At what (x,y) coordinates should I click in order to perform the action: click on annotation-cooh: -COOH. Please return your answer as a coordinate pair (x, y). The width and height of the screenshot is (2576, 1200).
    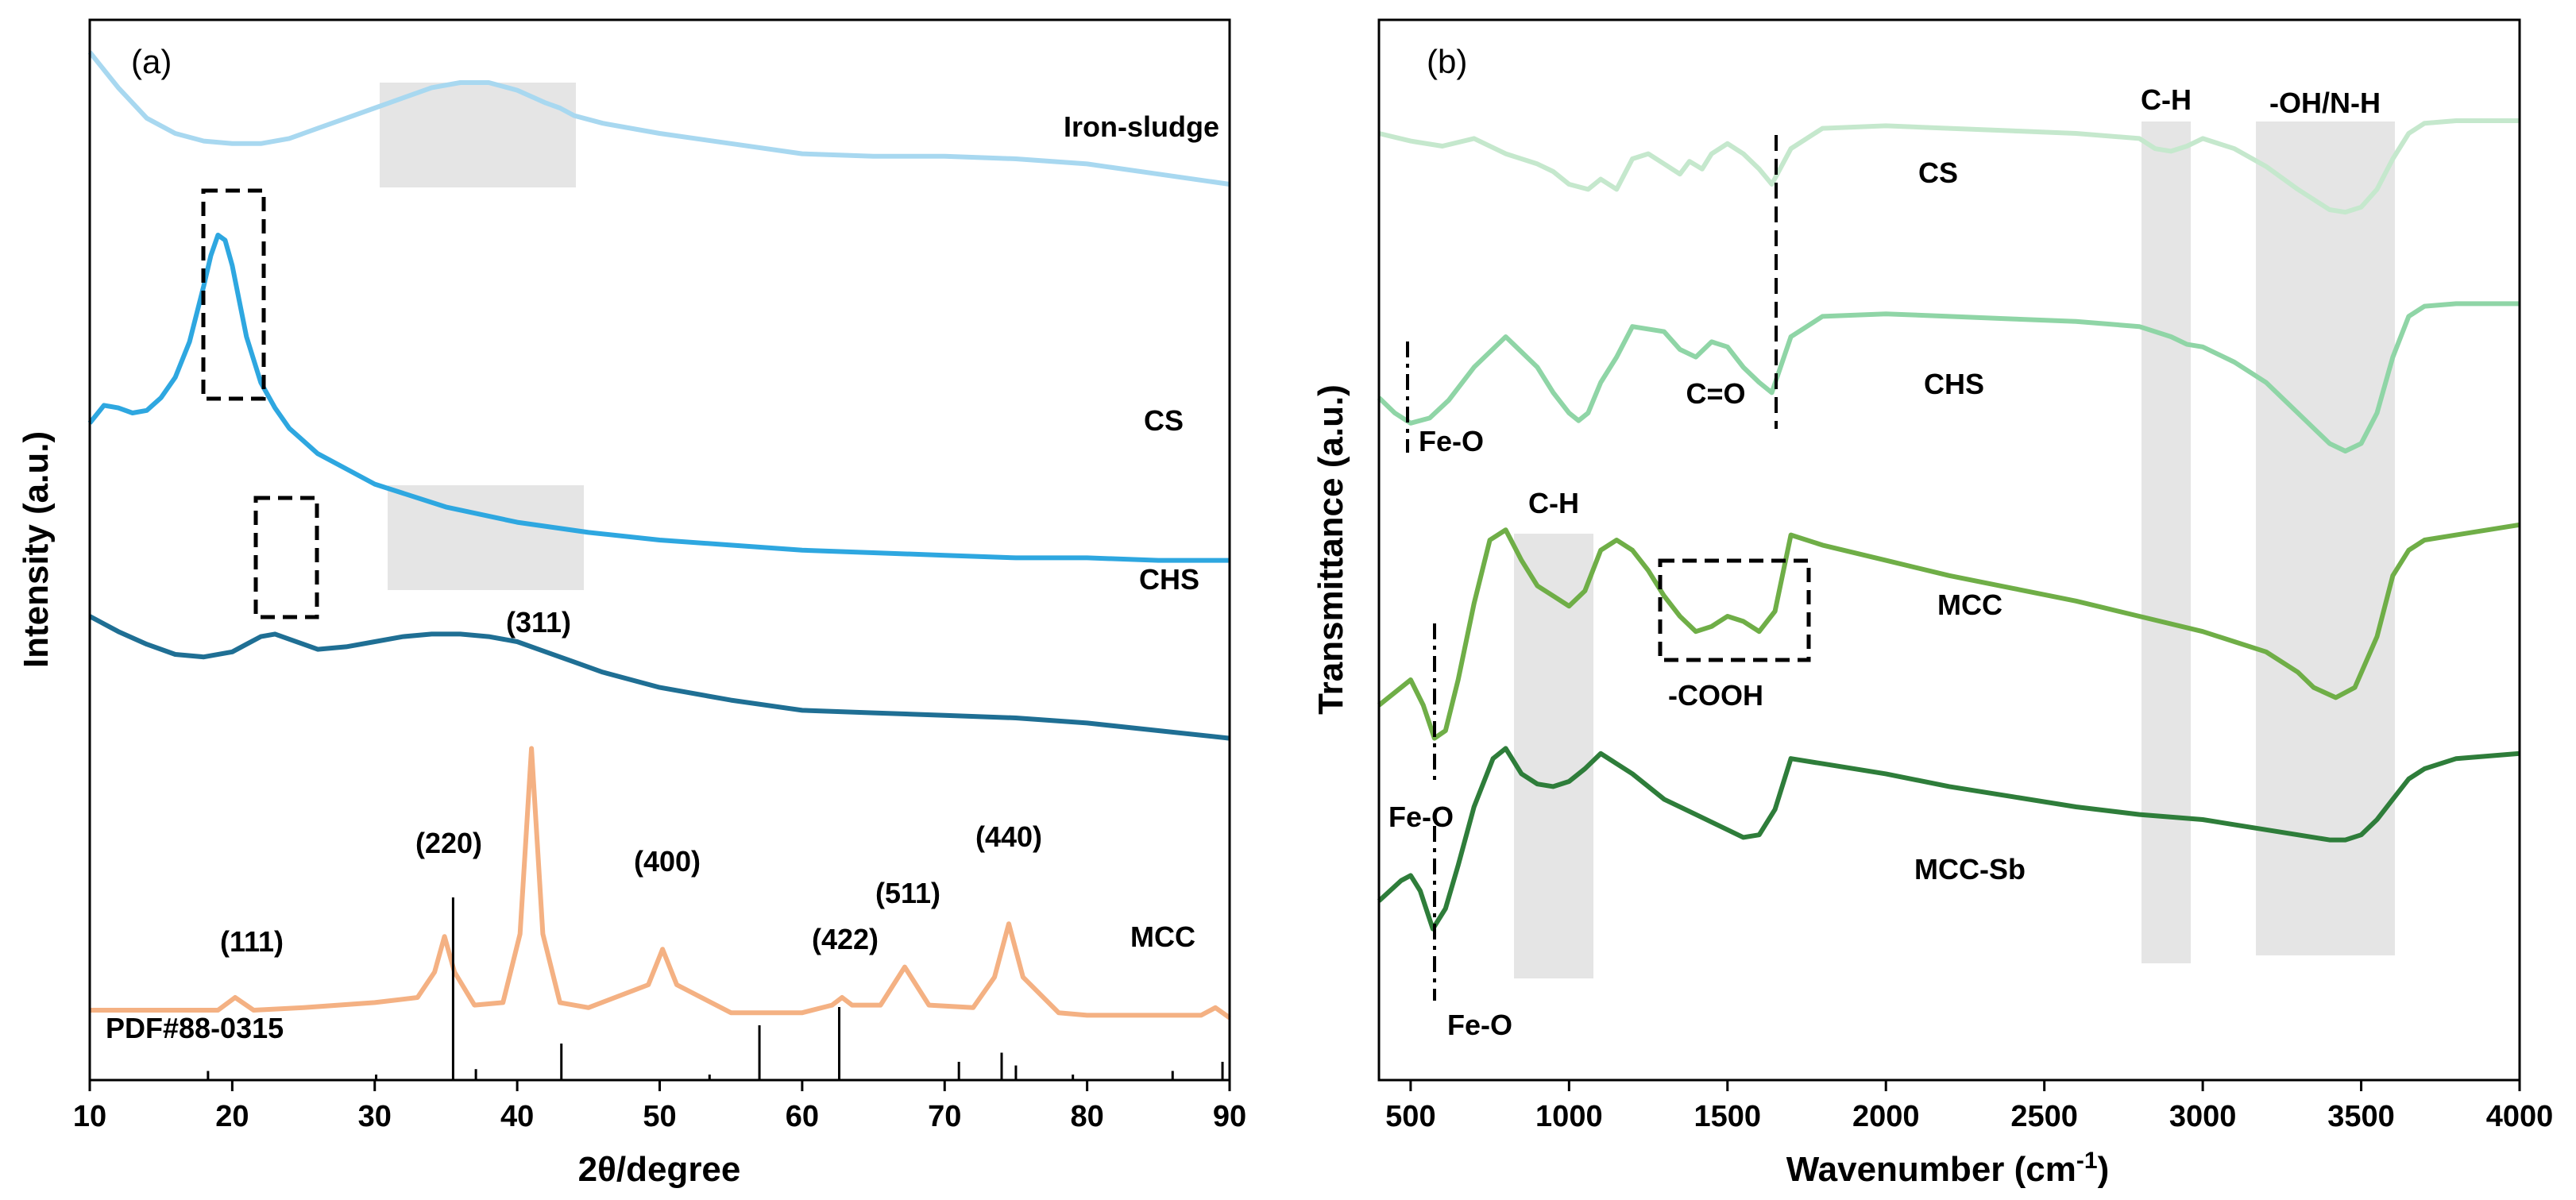
    Looking at the image, I should click on (1715, 695).